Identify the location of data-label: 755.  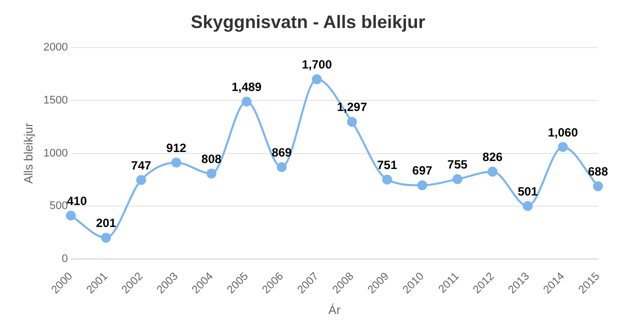
(457, 164).